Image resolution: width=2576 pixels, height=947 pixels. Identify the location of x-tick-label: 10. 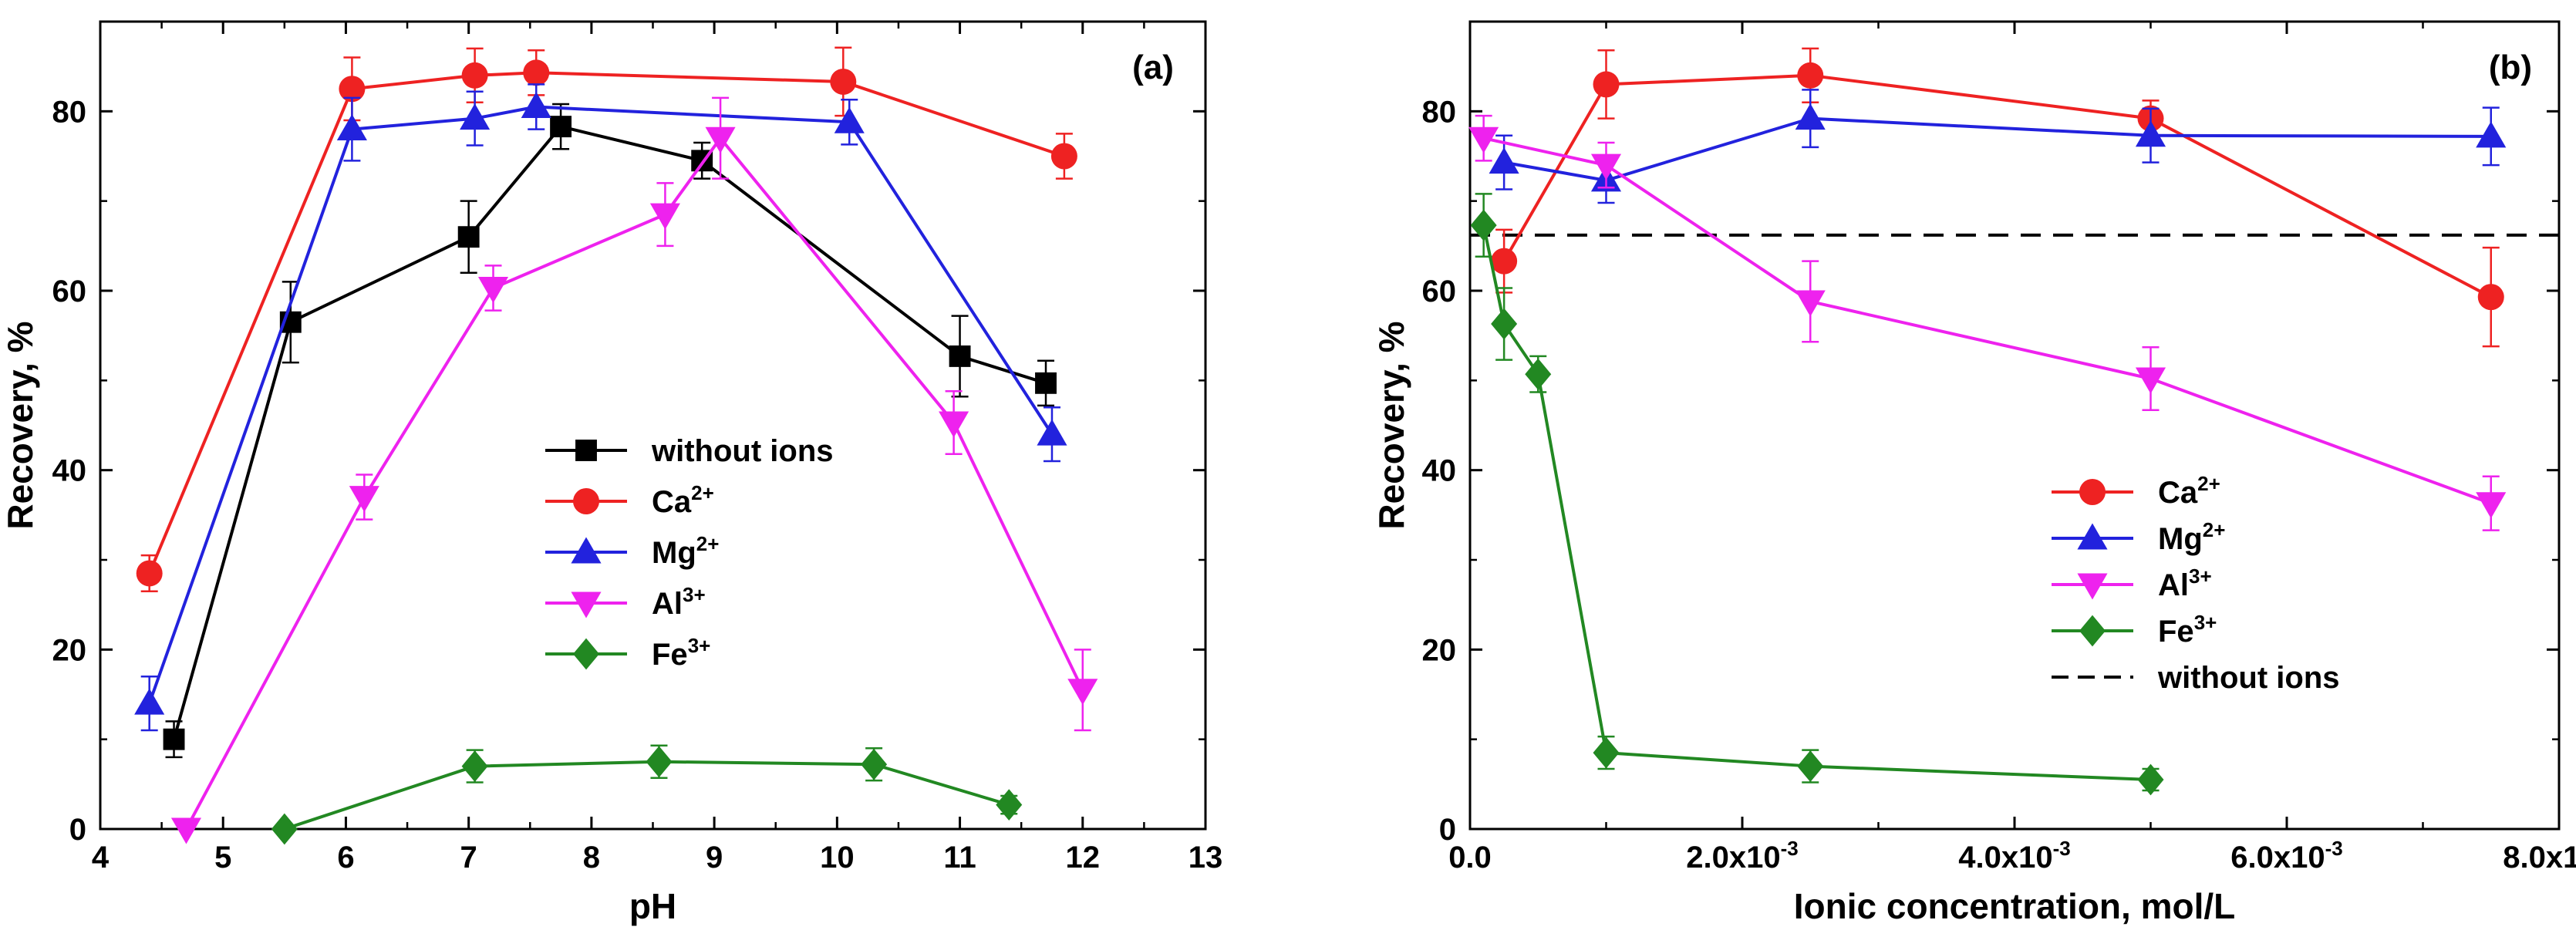
(837, 858).